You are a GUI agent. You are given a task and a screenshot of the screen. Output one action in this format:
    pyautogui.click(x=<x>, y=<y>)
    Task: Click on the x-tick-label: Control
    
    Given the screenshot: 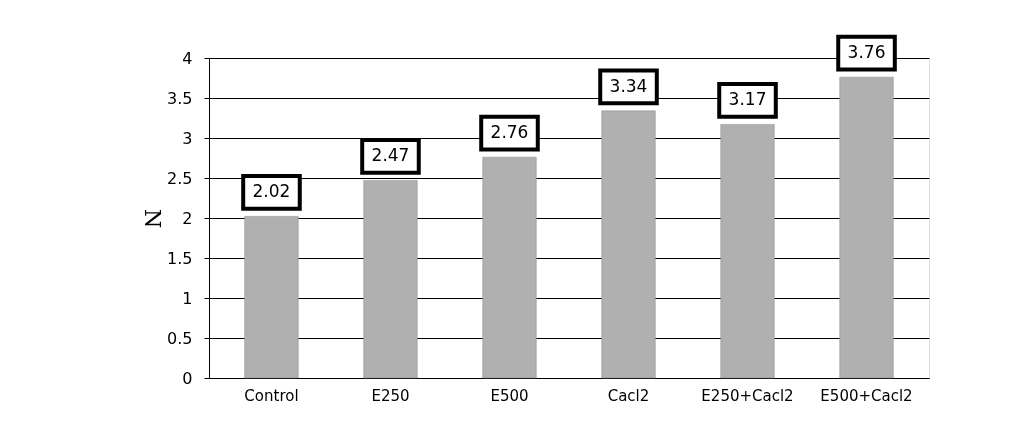 What is the action you would take?
    pyautogui.click(x=271, y=395)
    